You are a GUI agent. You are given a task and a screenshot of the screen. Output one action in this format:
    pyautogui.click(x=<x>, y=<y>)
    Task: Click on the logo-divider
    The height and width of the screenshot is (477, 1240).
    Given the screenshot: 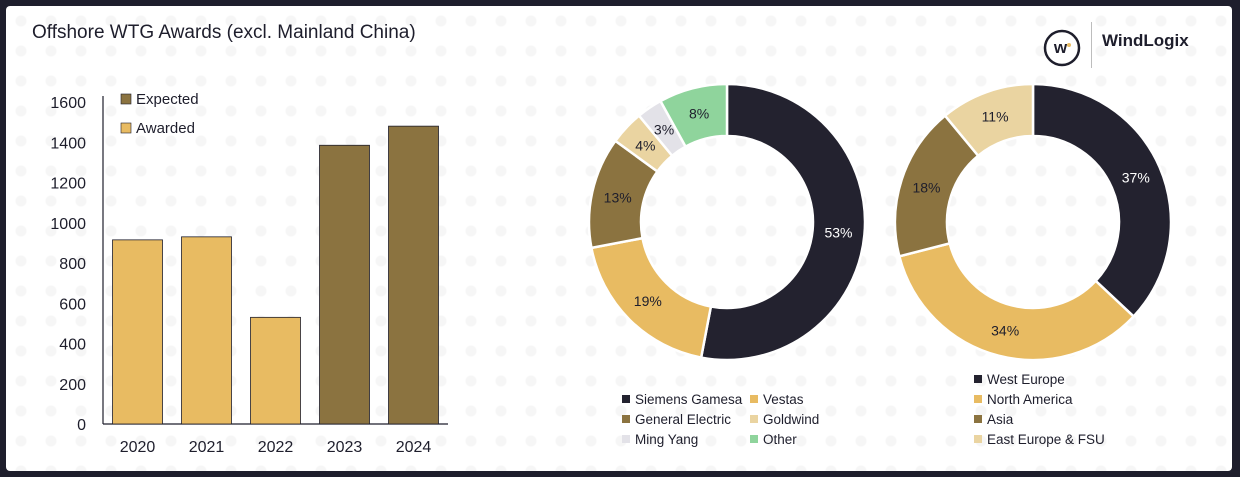 What is the action you would take?
    pyautogui.click(x=1091, y=45)
    